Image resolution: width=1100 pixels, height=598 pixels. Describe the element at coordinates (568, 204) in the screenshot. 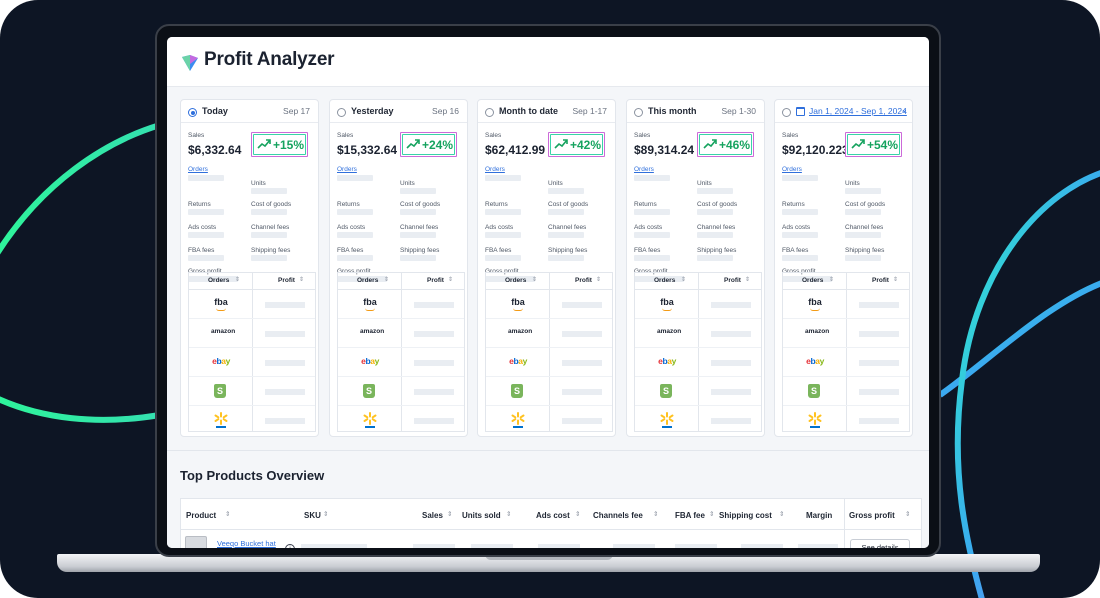

I see `metric-label: Cost of goods` at that location.